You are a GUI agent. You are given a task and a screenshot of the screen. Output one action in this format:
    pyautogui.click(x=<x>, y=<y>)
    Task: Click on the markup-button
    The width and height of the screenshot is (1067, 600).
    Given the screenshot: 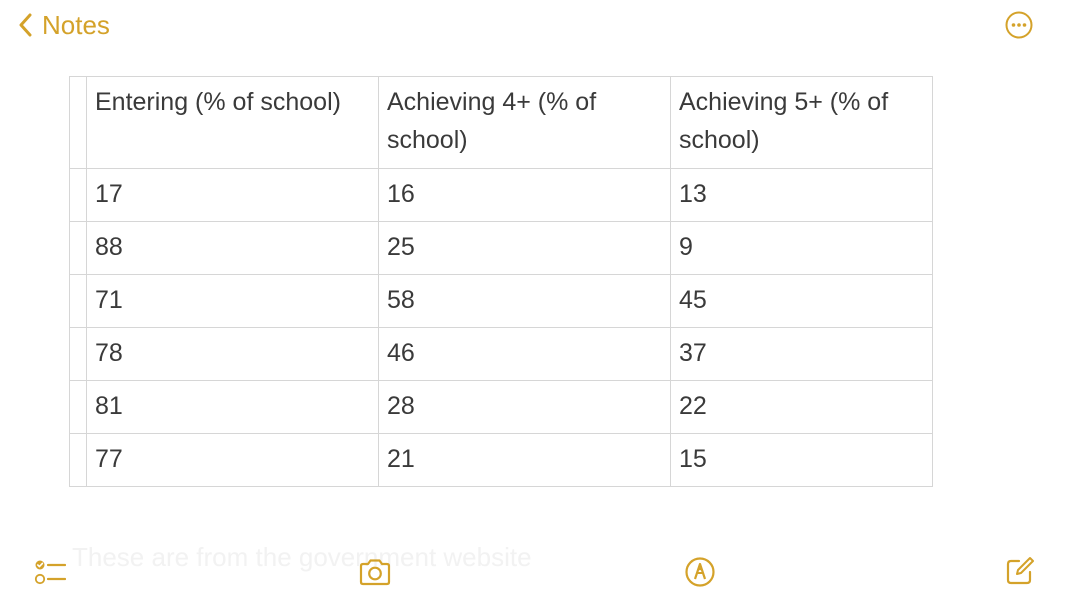 What is the action you would take?
    pyautogui.click(x=700, y=572)
    